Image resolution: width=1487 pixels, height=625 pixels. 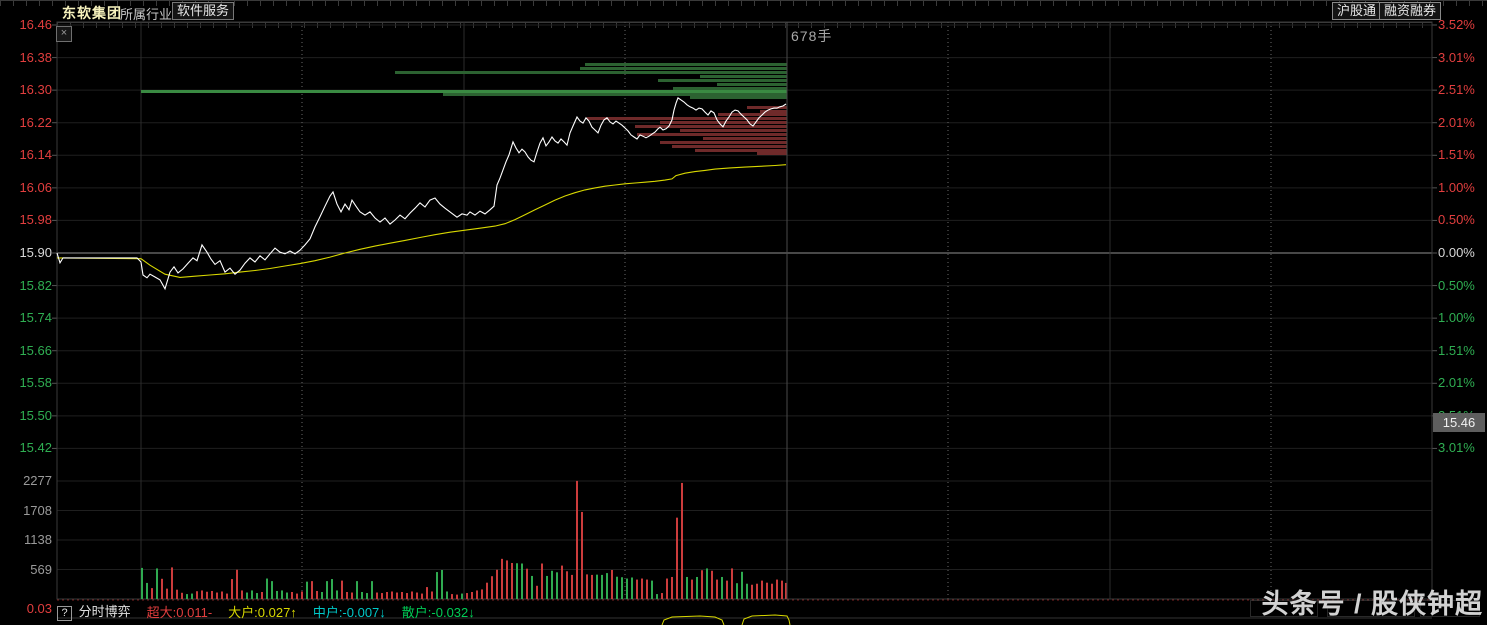 What do you see at coordinates (104, 611) in the screenshot?
I see `indicator-name: 分时博弈` at bounding box center [104, 611].